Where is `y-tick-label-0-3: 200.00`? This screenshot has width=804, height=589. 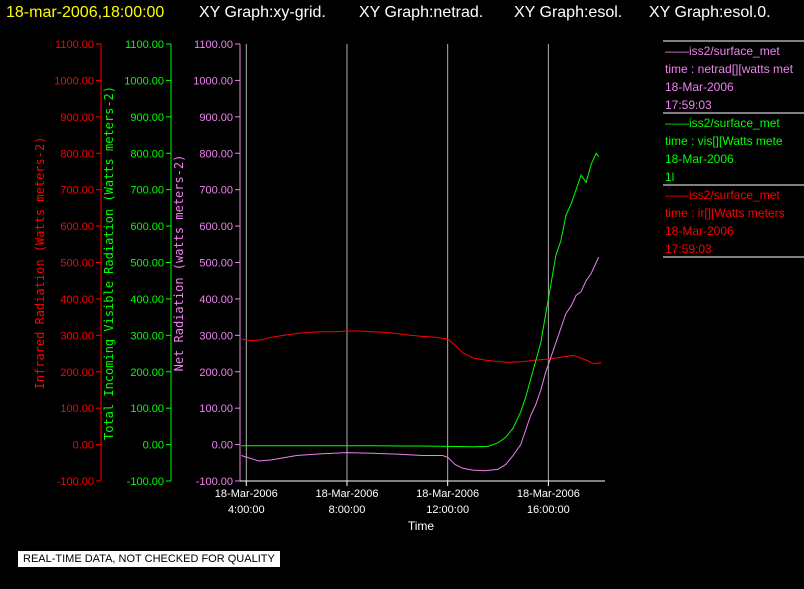
y-tick-label-0-3: 200.00 is located at coordinates (77, 373).